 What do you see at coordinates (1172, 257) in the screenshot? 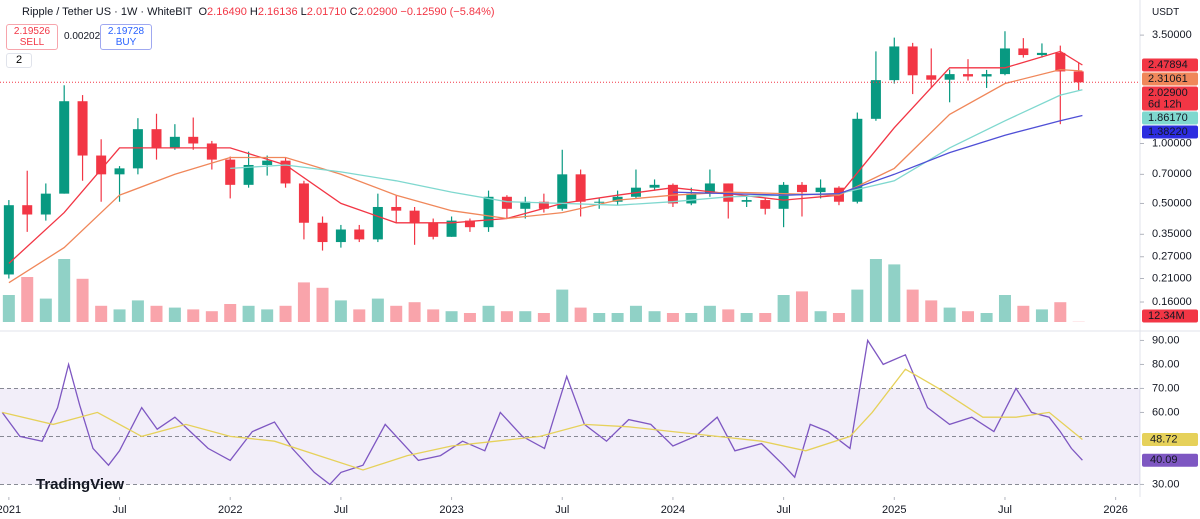
I see `y-tick-label: 0.27000` at bounding box center [1172, 257].